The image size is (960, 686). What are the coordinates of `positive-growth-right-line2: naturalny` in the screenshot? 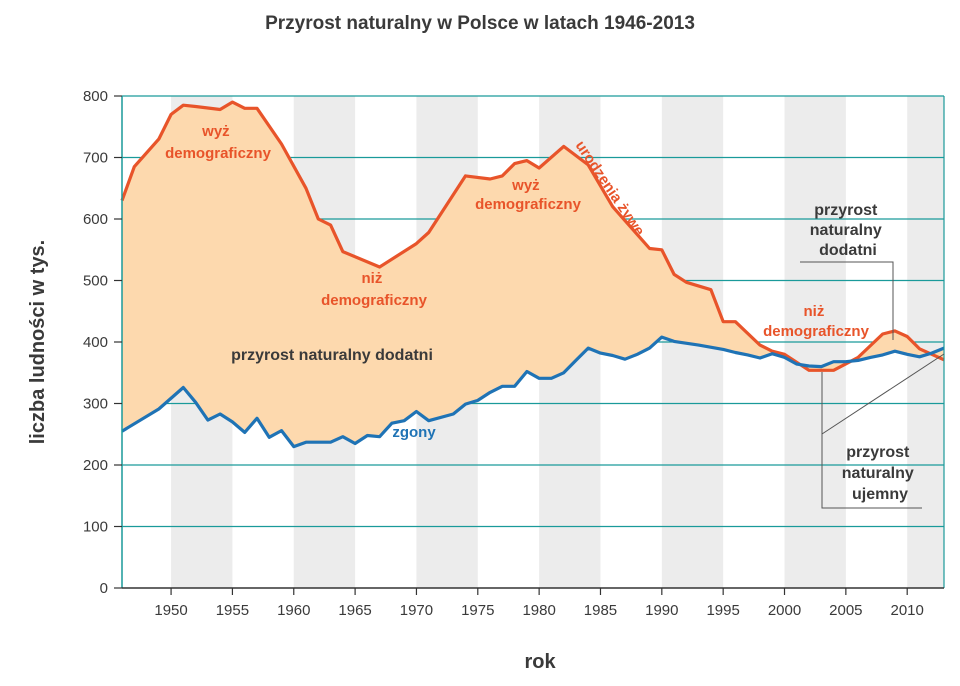 It's located at (846, 230).